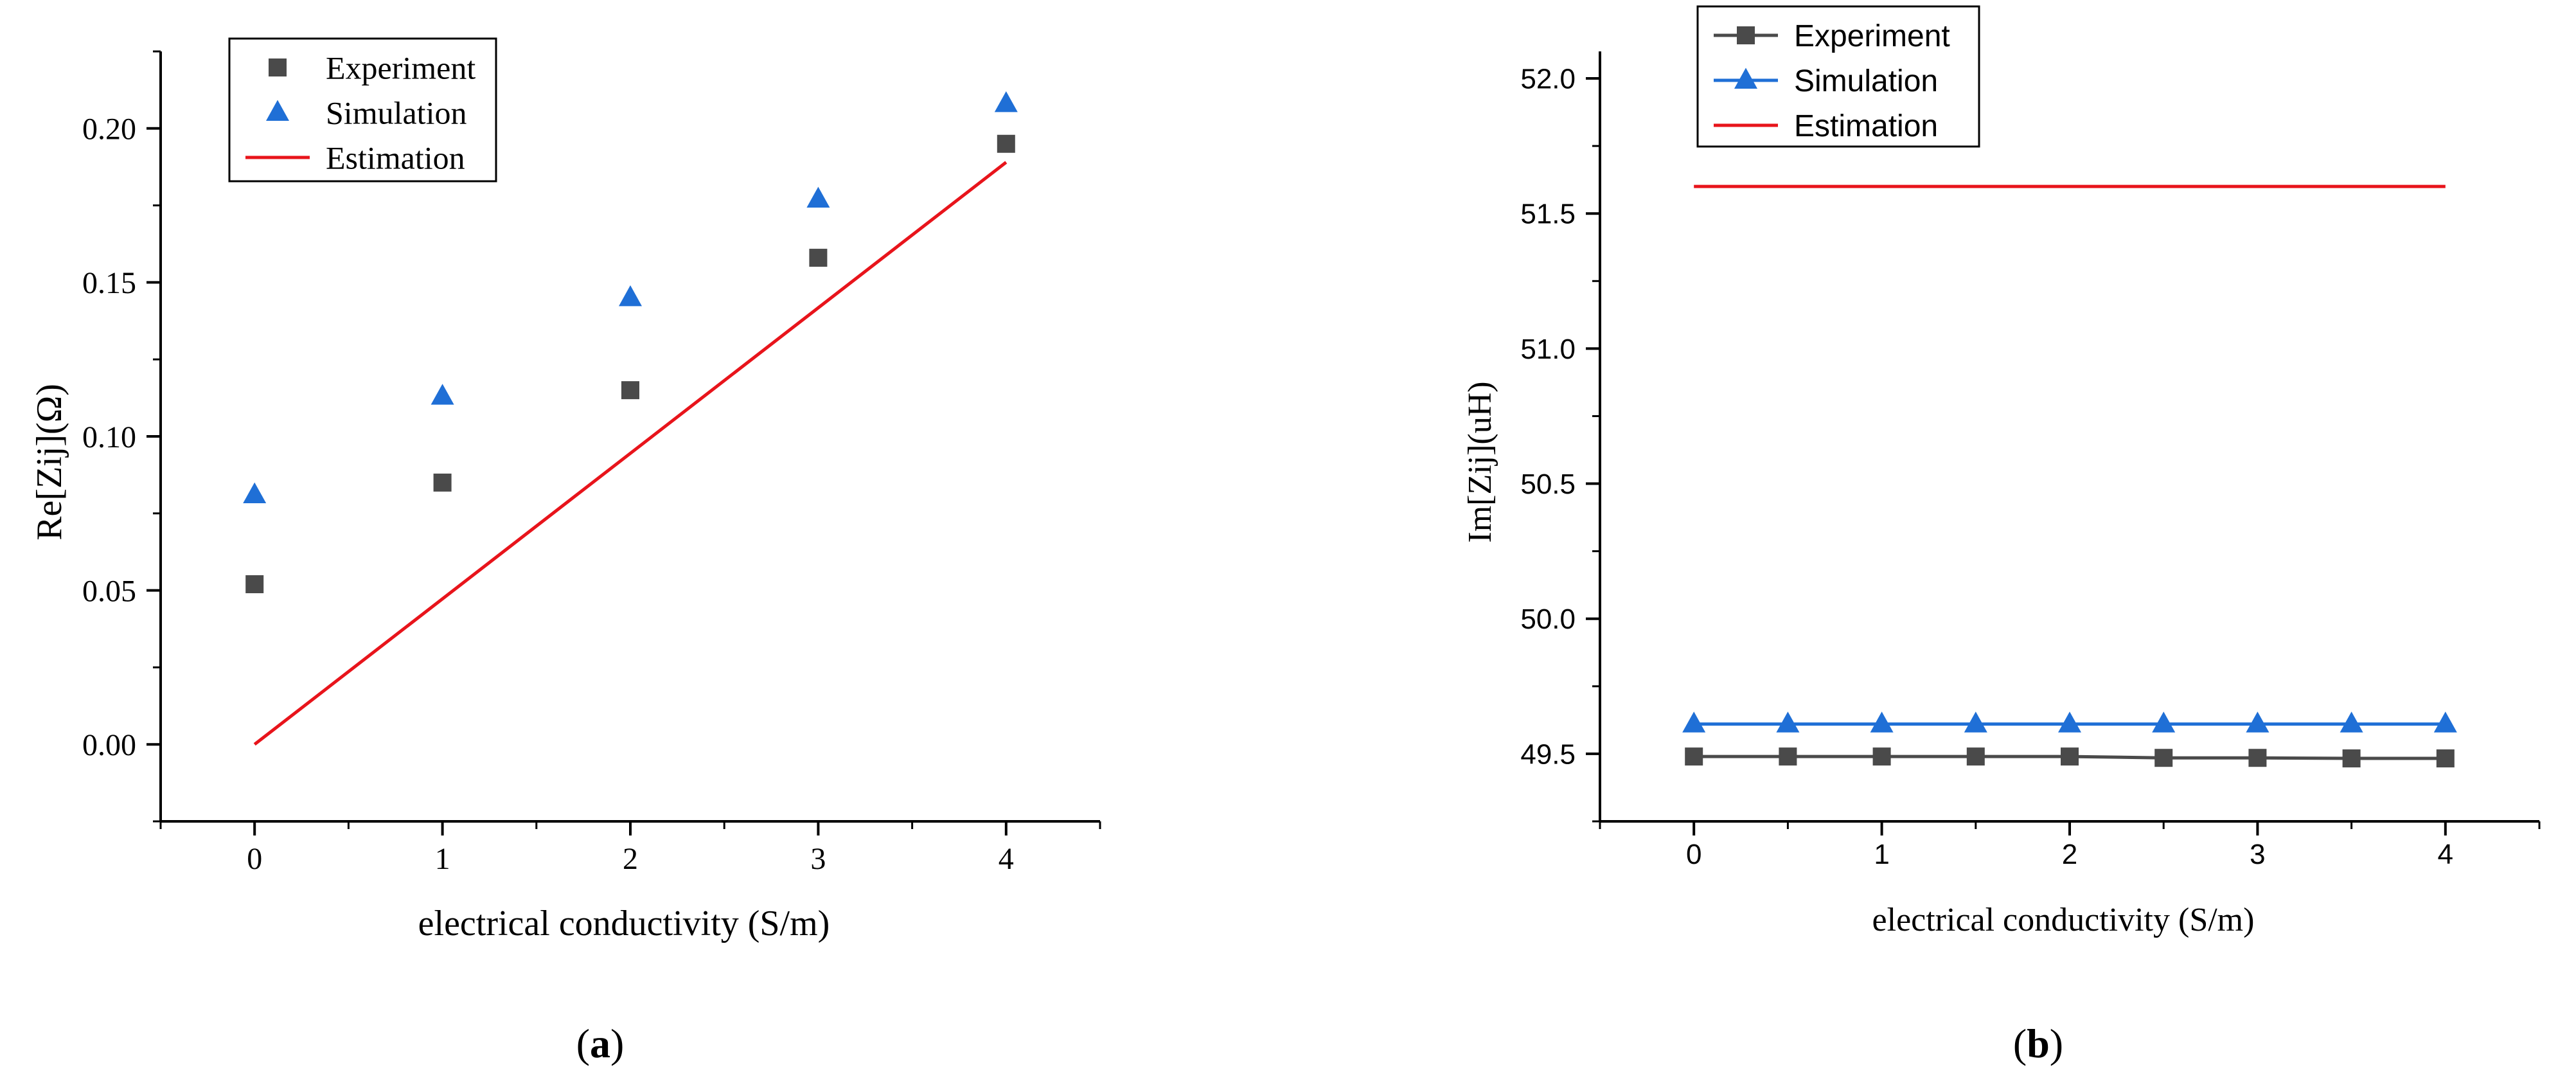  Describe the element at coordinates (1548, 78) in the screenshot. I see `y-tick-label: 52.0` at that location.